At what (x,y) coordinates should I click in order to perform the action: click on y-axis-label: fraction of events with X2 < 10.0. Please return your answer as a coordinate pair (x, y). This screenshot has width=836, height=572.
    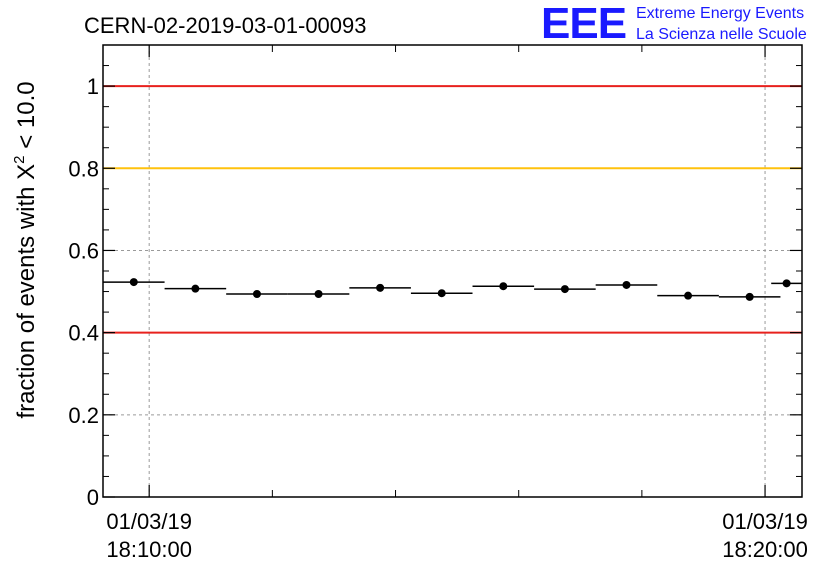
    Looking at the image, I should click on (25, 249).